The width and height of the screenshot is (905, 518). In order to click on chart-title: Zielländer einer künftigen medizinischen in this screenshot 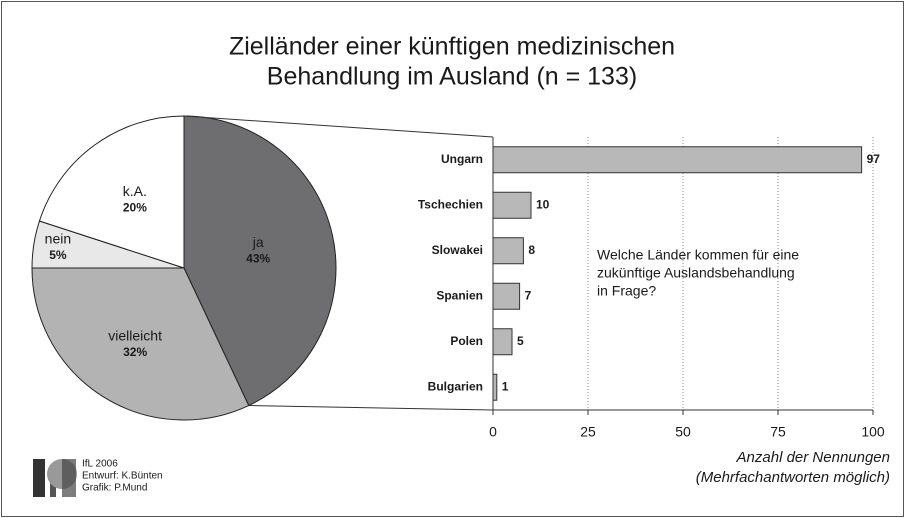, I will do `click(452, 47)`.